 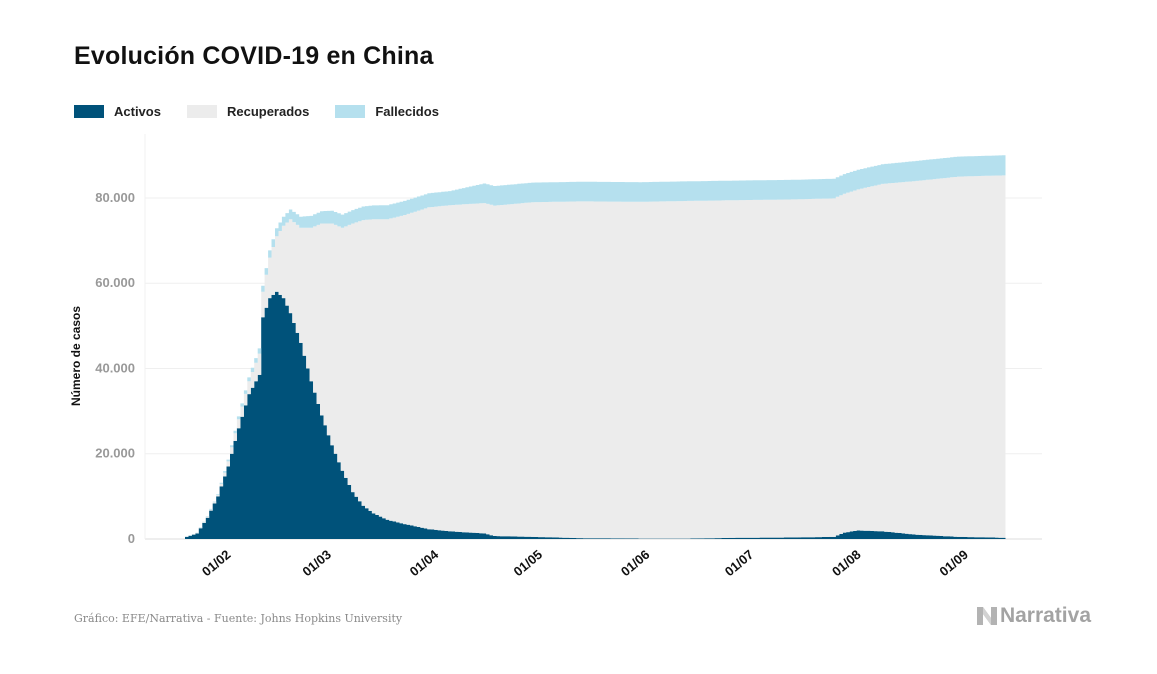 I want to click on legend-swatch-activos, so click(x=89, y=111).